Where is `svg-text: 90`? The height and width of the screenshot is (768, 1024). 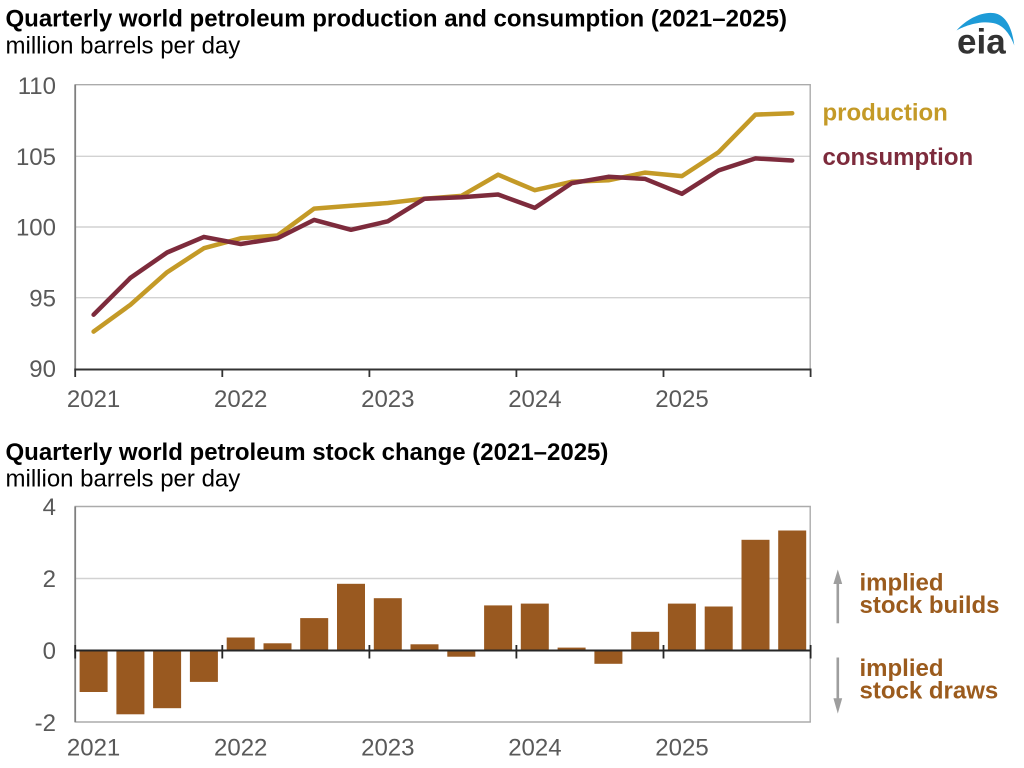 svg-text: 90 is located at coordinates (42, 369).